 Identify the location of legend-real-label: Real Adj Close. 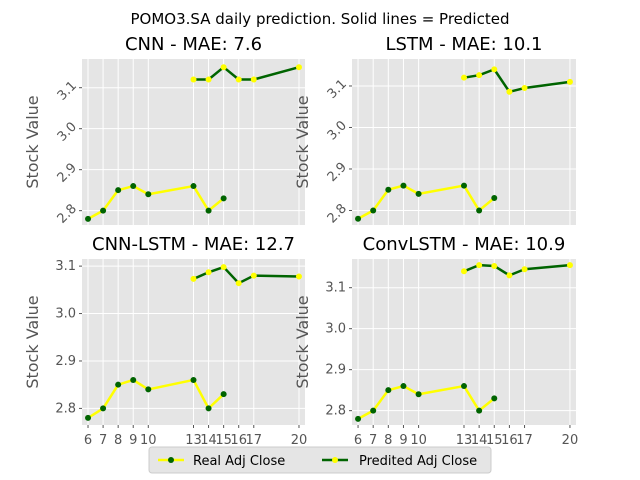
(239, 461).